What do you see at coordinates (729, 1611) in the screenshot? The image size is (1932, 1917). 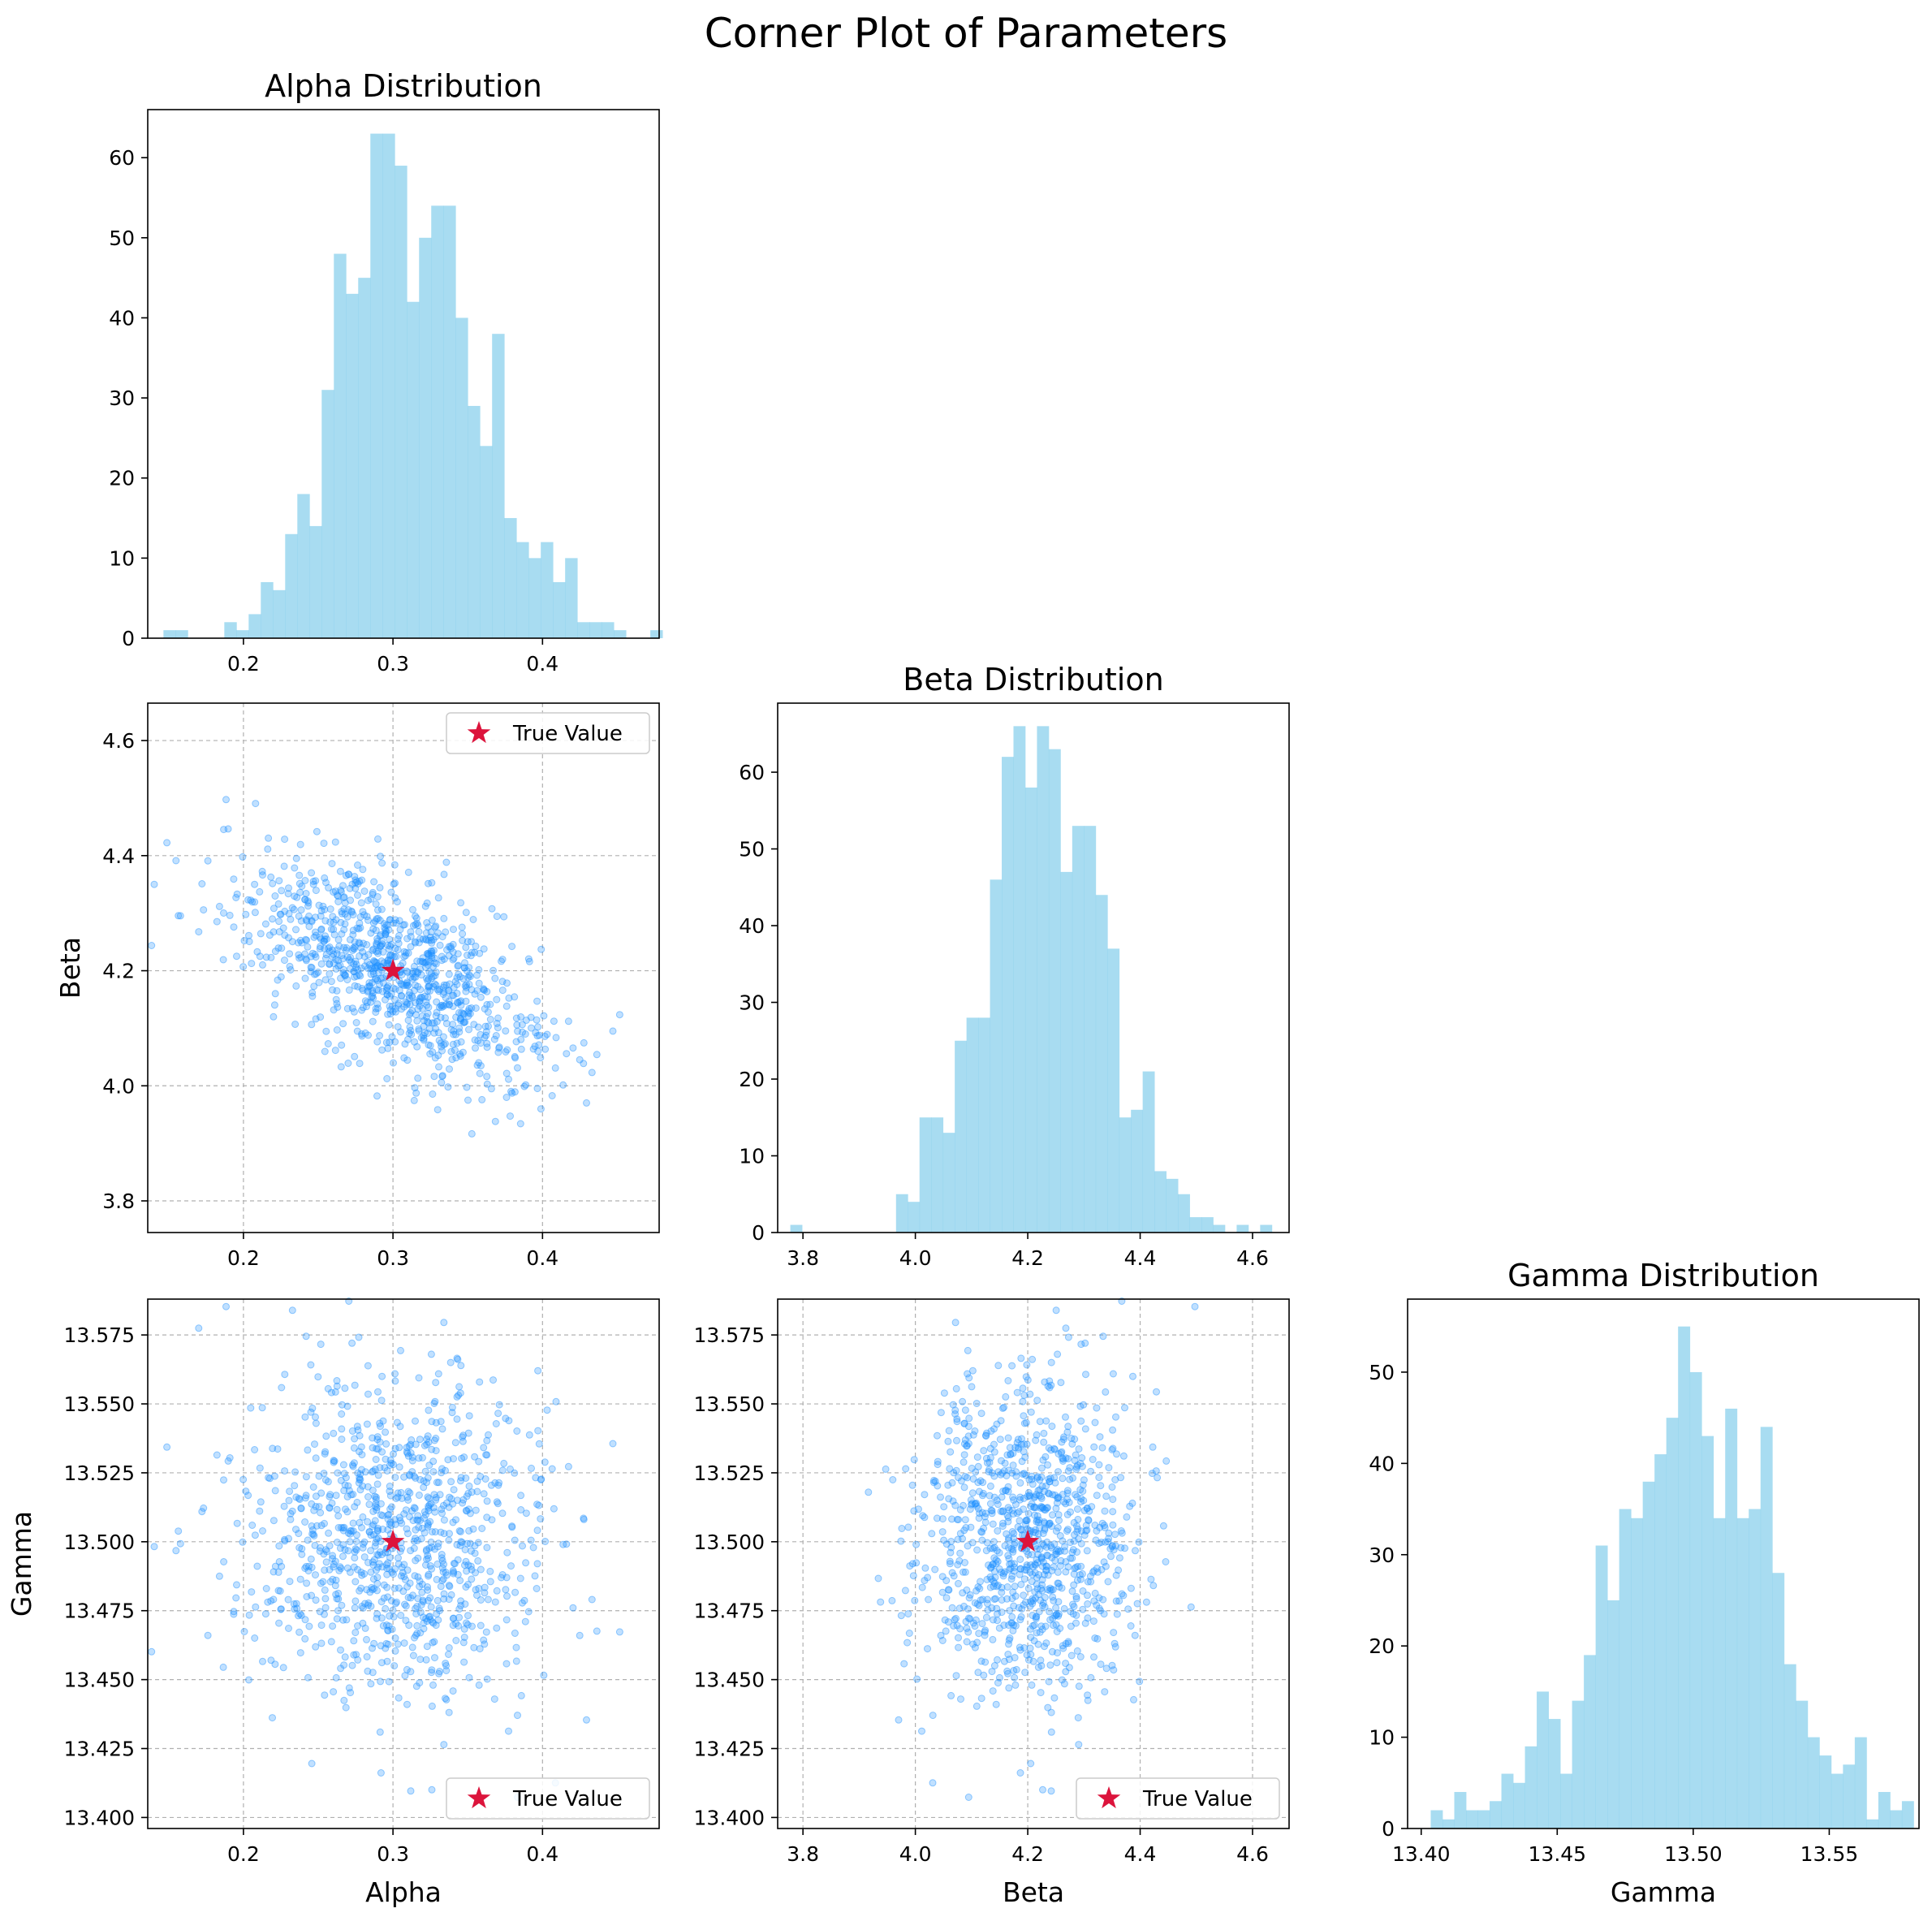 I see `y-tick-label: 13.475` at bounding box center [729, 1611].